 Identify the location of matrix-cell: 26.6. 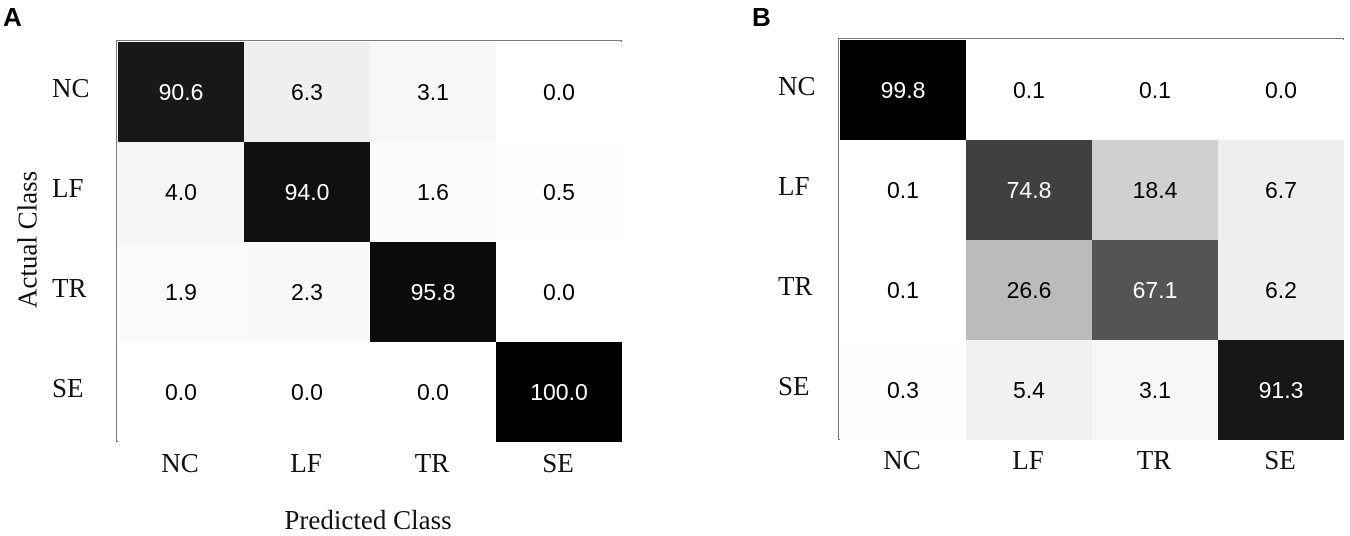
(1029, 290).